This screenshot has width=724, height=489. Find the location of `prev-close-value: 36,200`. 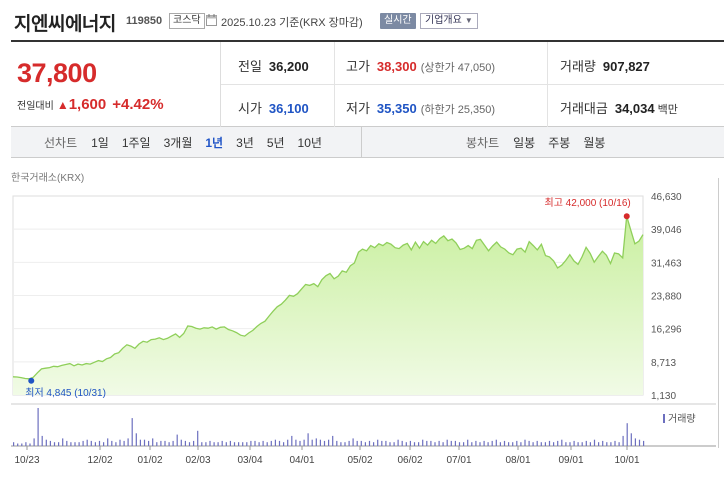

prev-close-value: 36,200 is located at coordinates (288, 66).